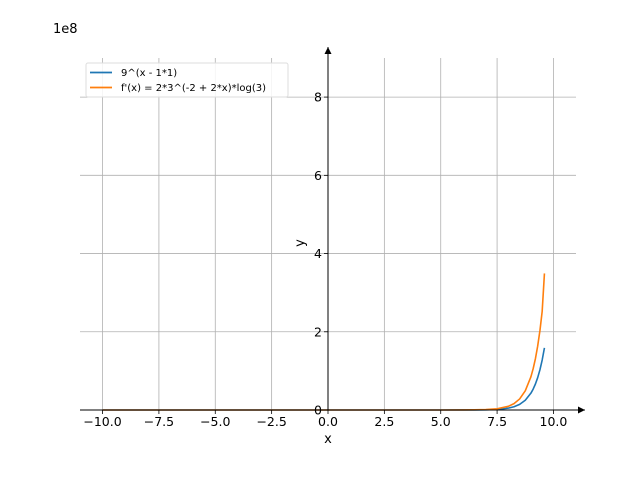 This screenshot has height=480, width=640. Describe the element at coordinates (318, 253) in the screenshot. I see `y-tick-label: 4` at that location.